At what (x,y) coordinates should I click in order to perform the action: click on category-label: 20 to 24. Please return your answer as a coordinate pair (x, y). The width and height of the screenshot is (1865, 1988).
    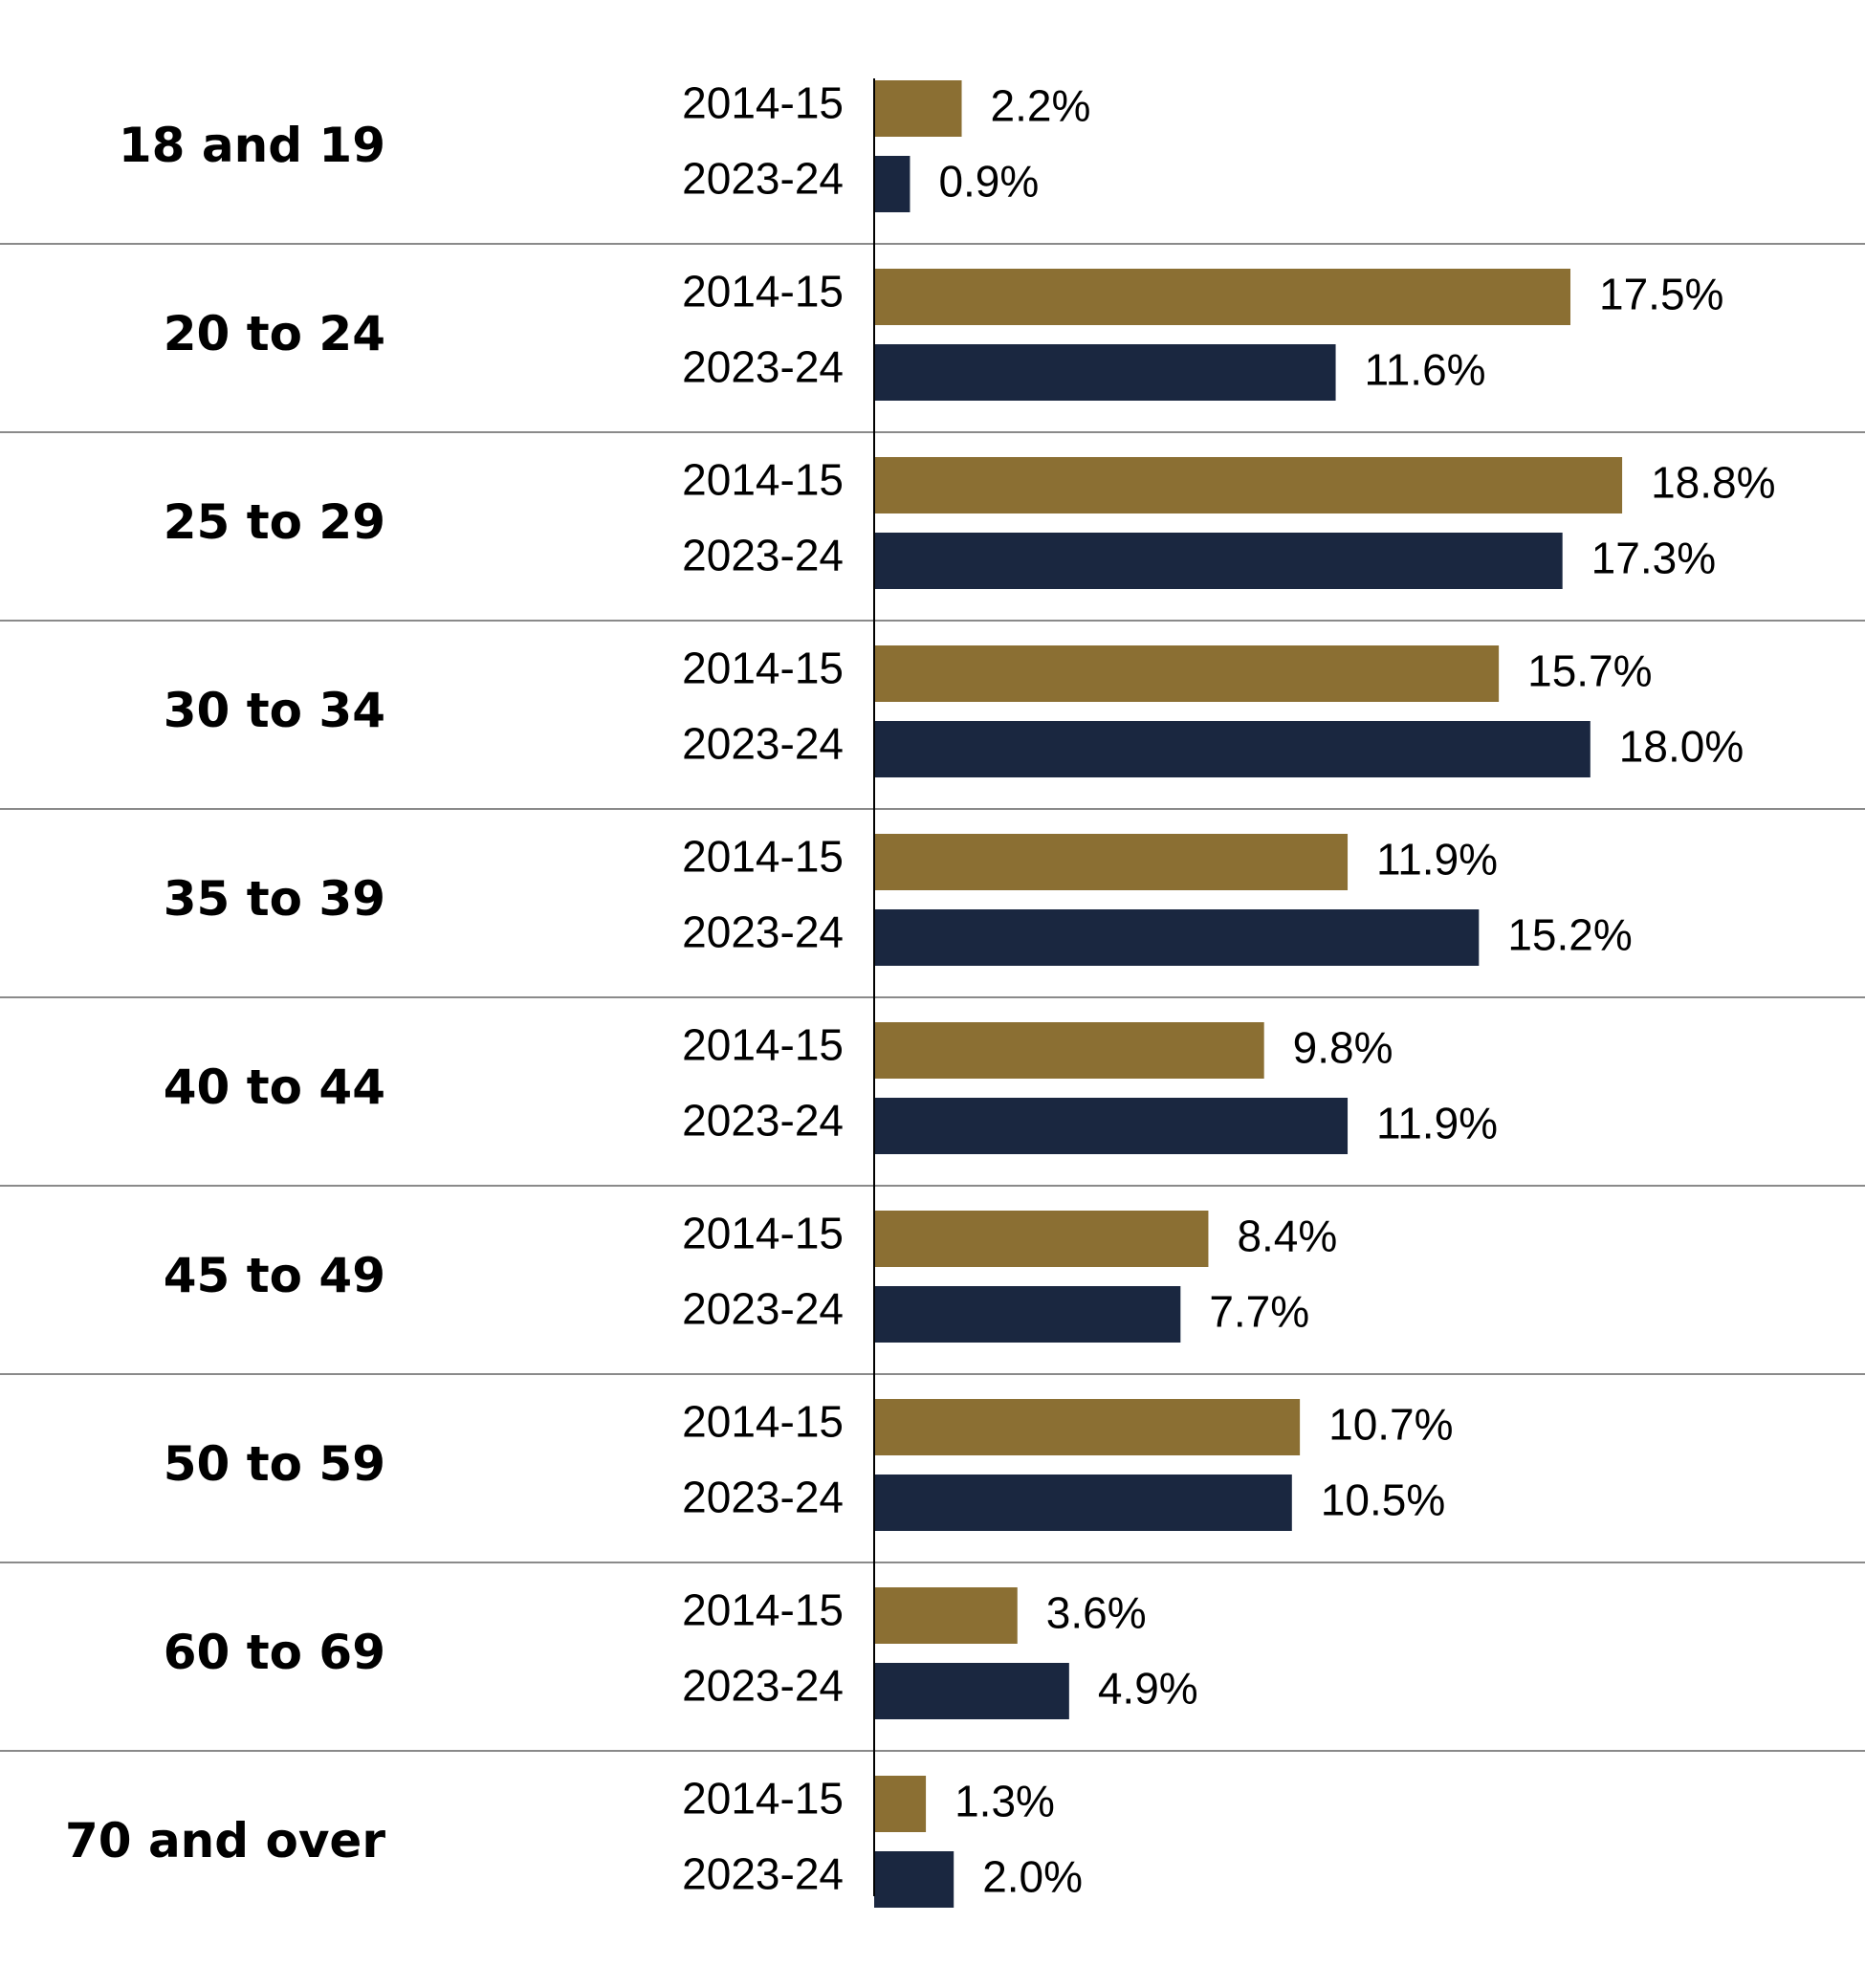
    Looking at the image, I should click on (275, 333).